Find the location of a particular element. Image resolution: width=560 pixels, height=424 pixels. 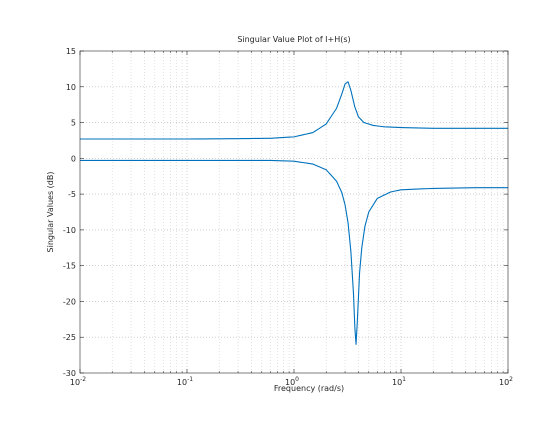

y-tick-label: -15 is located at coordinates (69, 266).